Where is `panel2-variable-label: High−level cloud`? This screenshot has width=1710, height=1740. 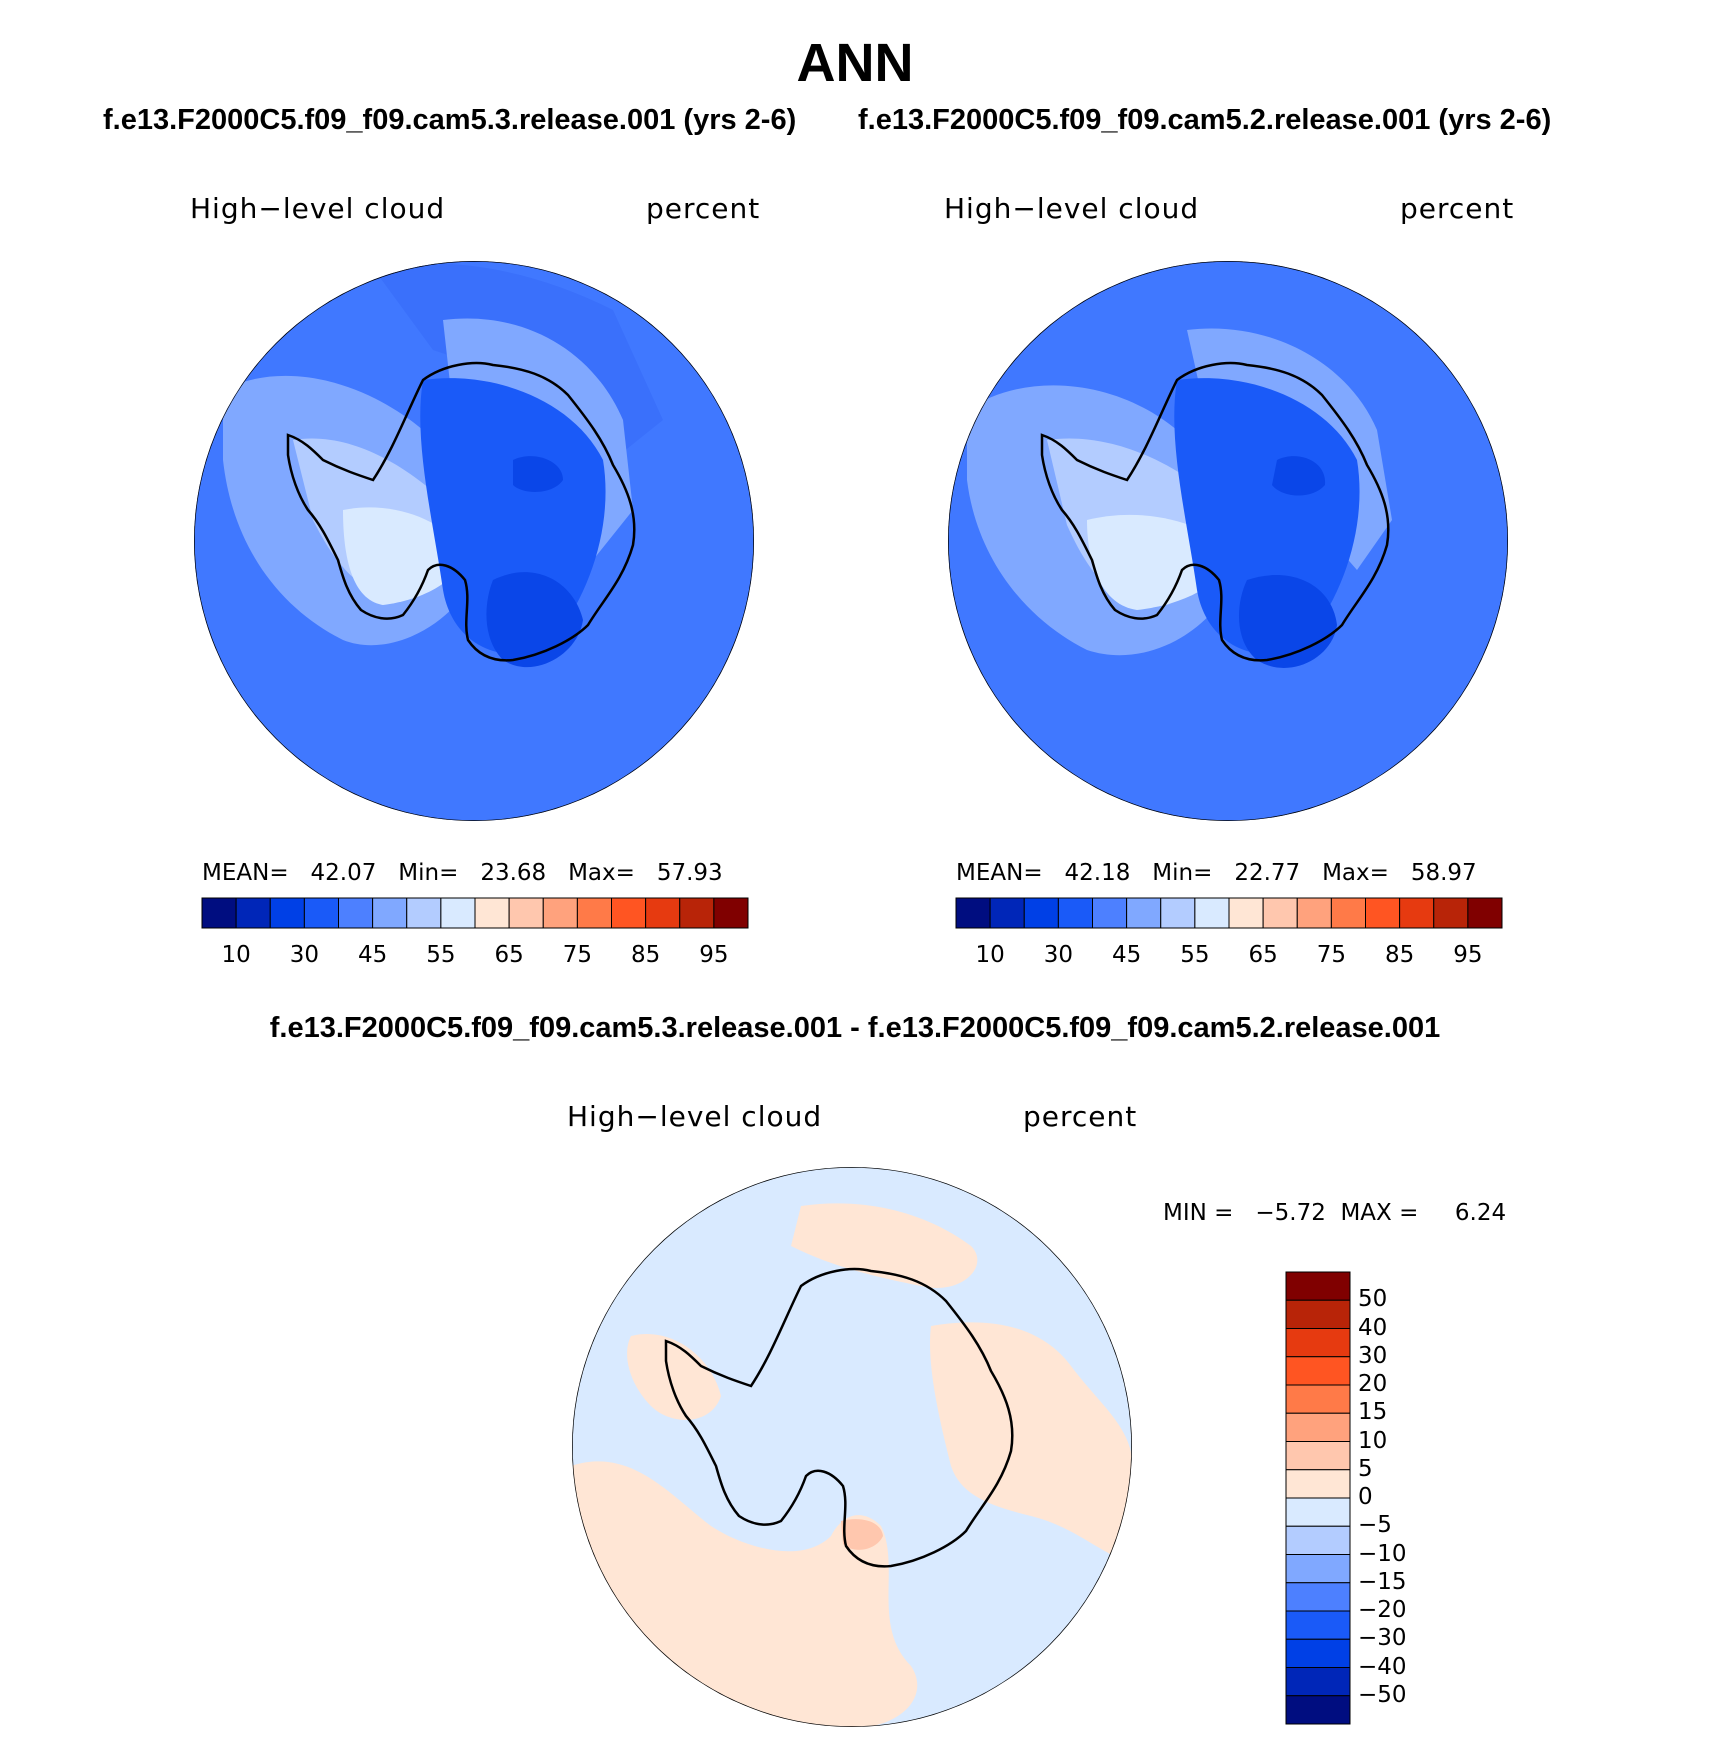 panel2-variable-label: High−level cloud is located at coordinates (1072, 208).